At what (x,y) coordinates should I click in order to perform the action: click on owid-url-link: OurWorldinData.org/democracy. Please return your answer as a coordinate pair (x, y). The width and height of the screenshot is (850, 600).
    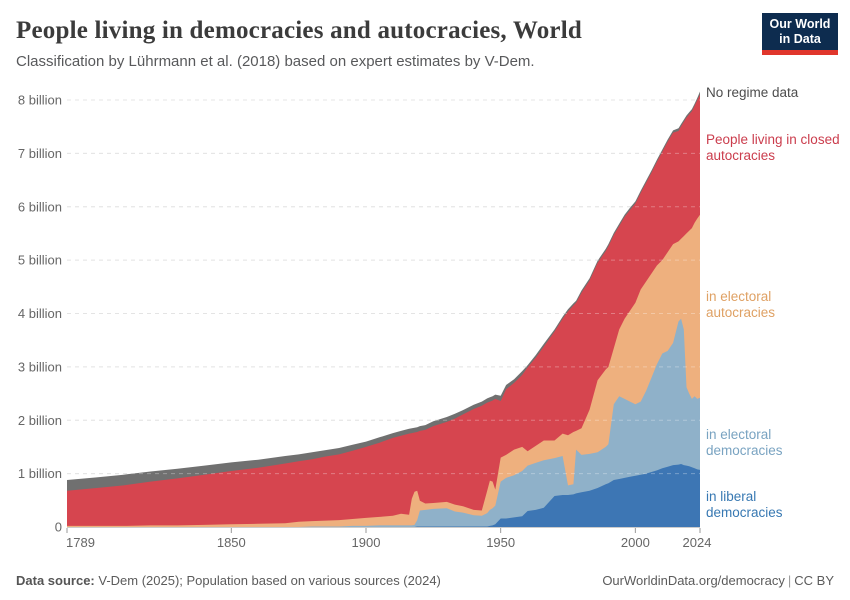
    Looking at the image, I should click on (693, 580).